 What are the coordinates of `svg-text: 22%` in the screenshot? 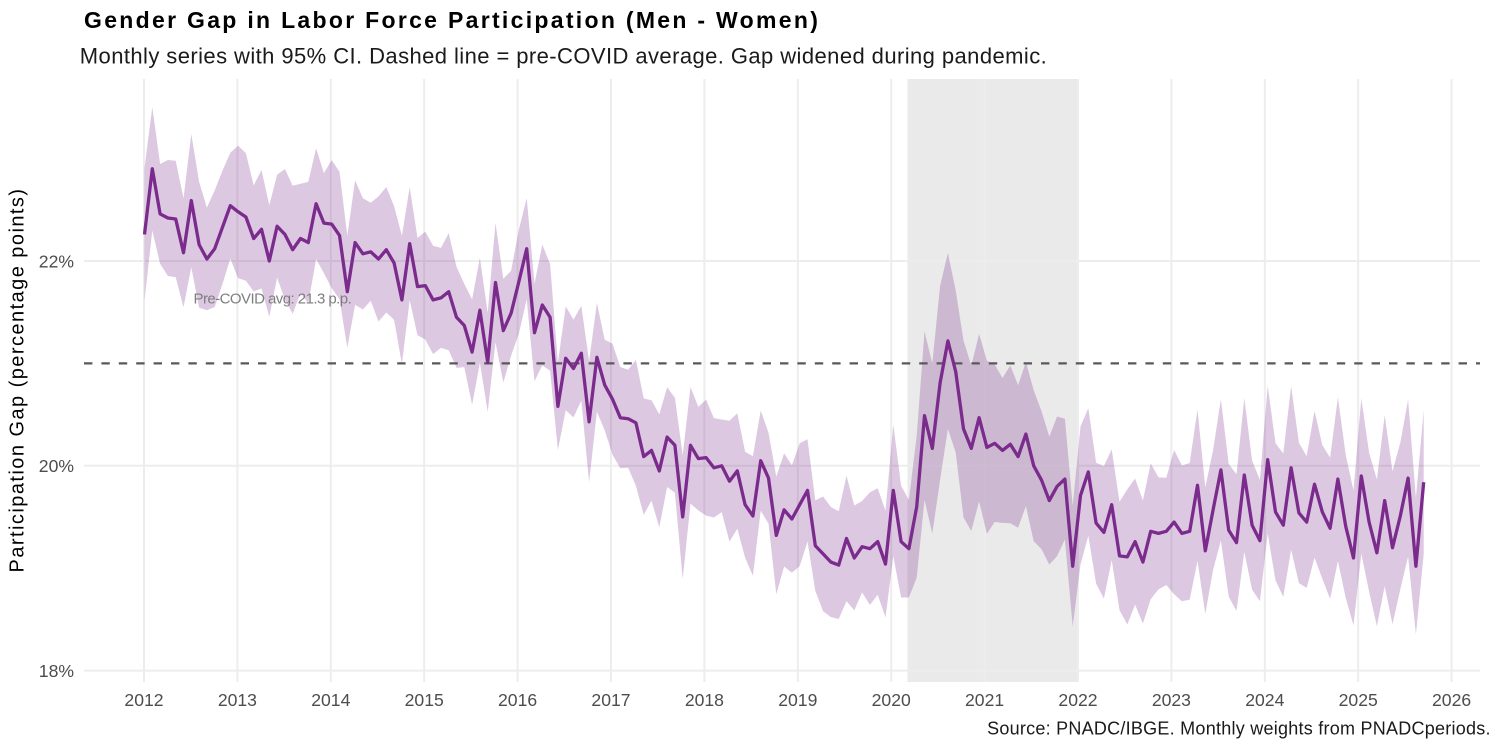 It's located at (57, 261).